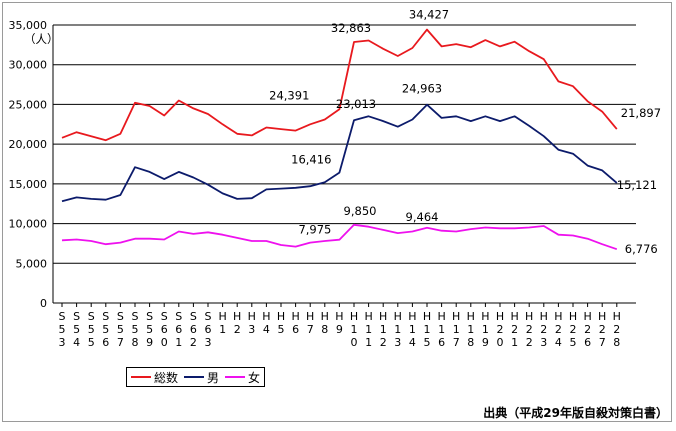  Describe the element at coordinates (41, 39) in the screenshot. I see `y-unit-label: （人）` at that location.